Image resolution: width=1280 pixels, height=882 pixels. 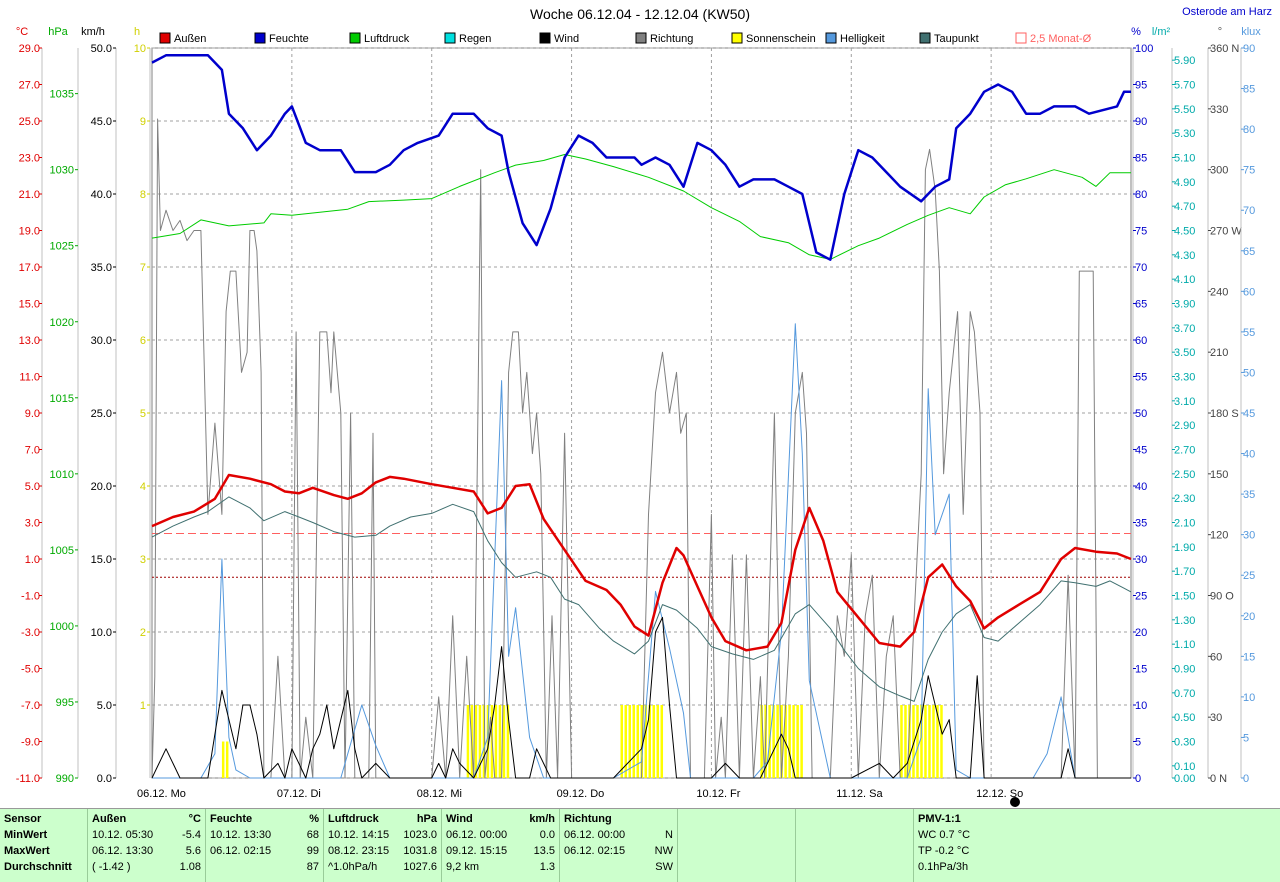 What do you see at coordinates (641, 697) in the screenshot?
I see `series-wind` at bounding box center [641, 697].